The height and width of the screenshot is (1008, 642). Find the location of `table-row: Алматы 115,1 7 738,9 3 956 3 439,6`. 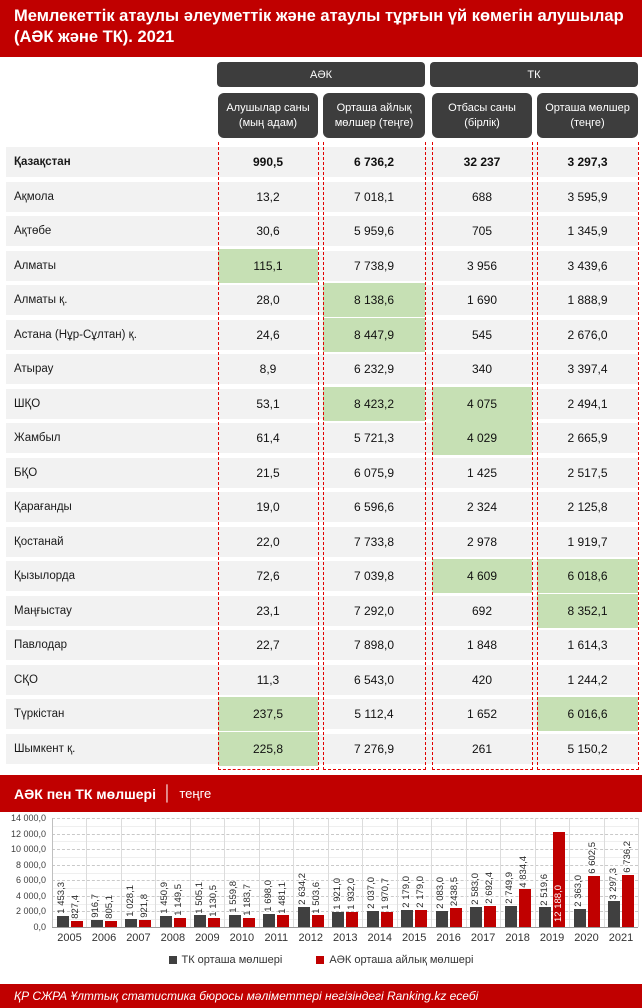

table-row: Алматы 115,1 7 738,9 3 956 3 439,6 is located at coordinates (322, 265).